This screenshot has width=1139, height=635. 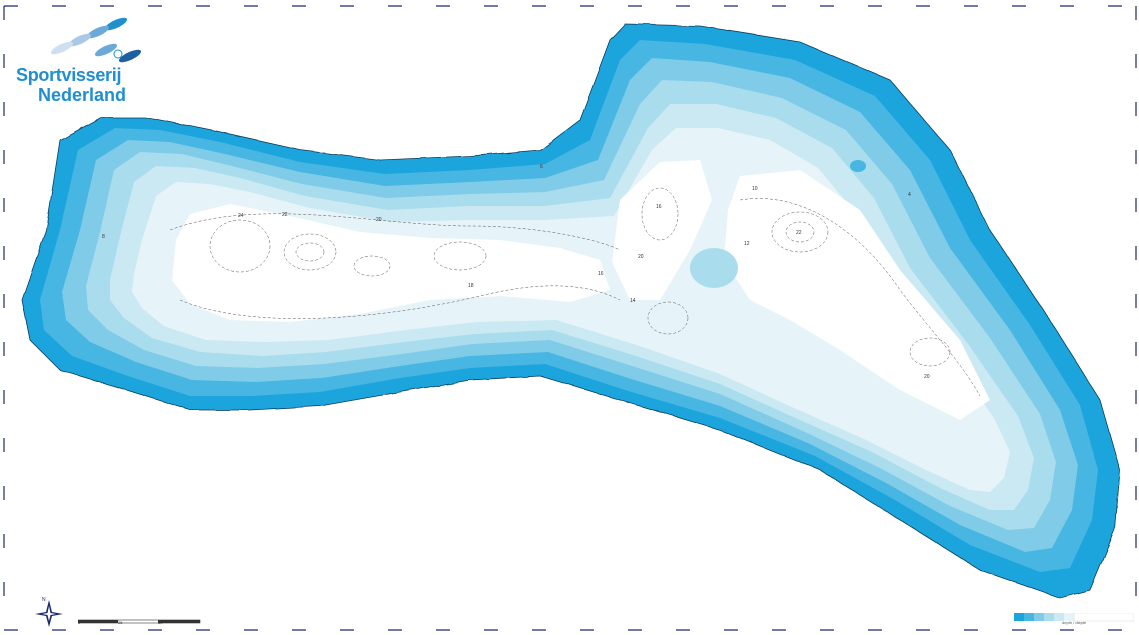 I want to click on depth-label: 6, so click(x=541, y=167).